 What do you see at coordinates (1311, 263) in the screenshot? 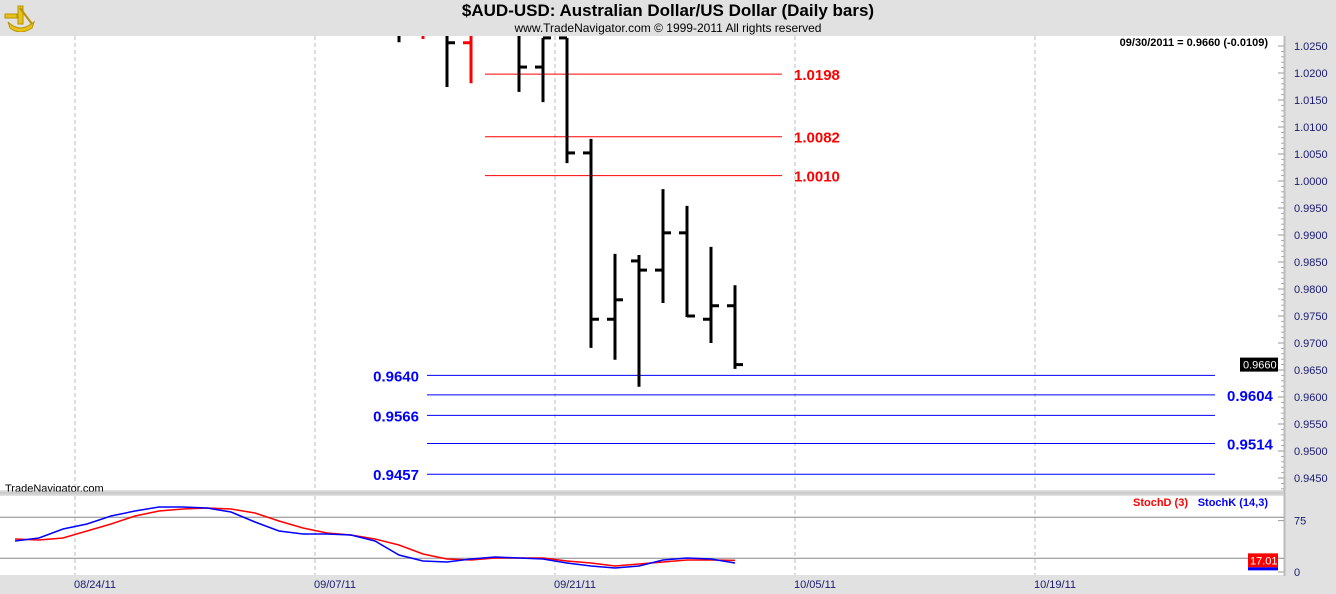
I see `price-tick-label: 0.9850` at bounding box center [1311, 263].